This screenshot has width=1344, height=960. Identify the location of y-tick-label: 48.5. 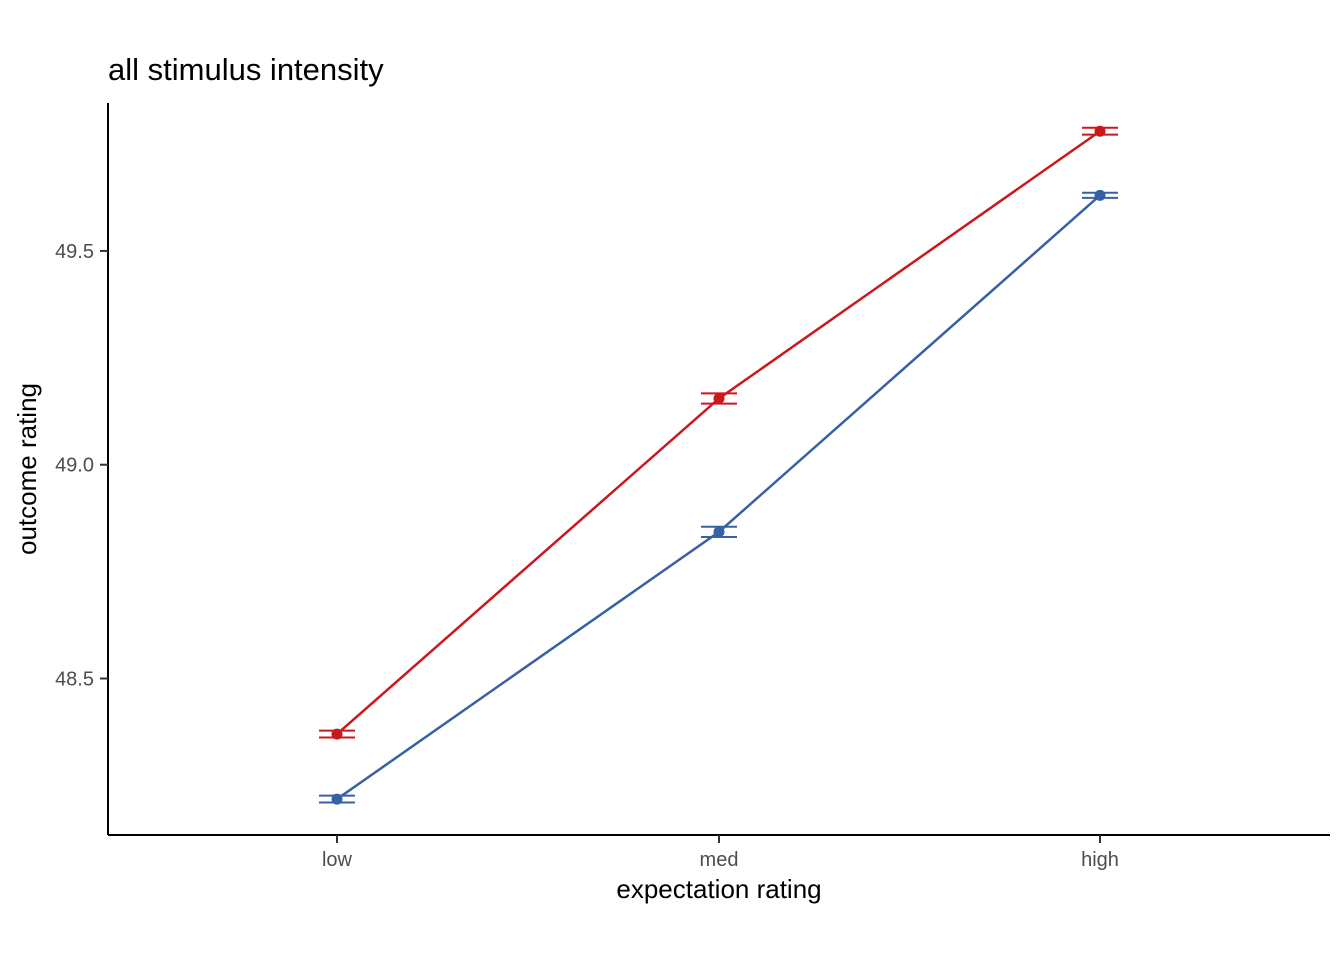
(74, 680).